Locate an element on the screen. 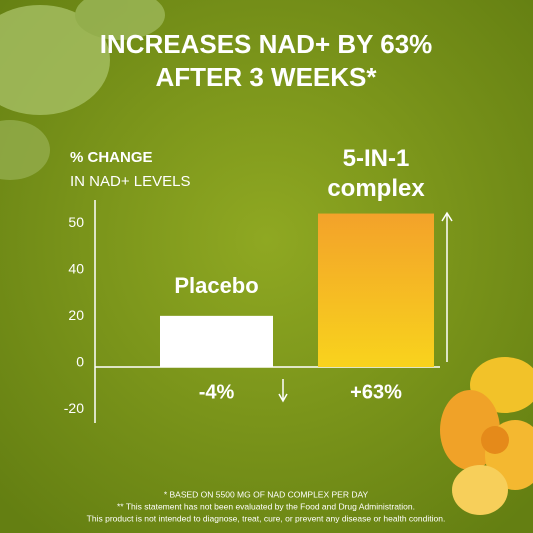 Image resolution: width=533 pixels, height=533 pixels. y-axis-label: IN NAD+ LEVELS is located at coordinates (130, 181).